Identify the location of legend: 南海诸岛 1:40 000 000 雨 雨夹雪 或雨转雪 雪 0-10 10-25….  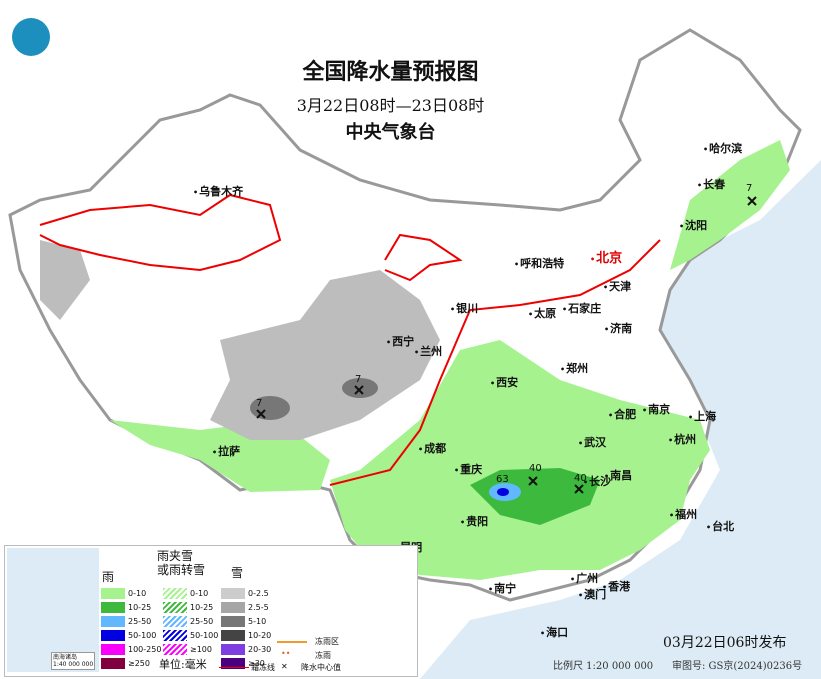
(211, 611).